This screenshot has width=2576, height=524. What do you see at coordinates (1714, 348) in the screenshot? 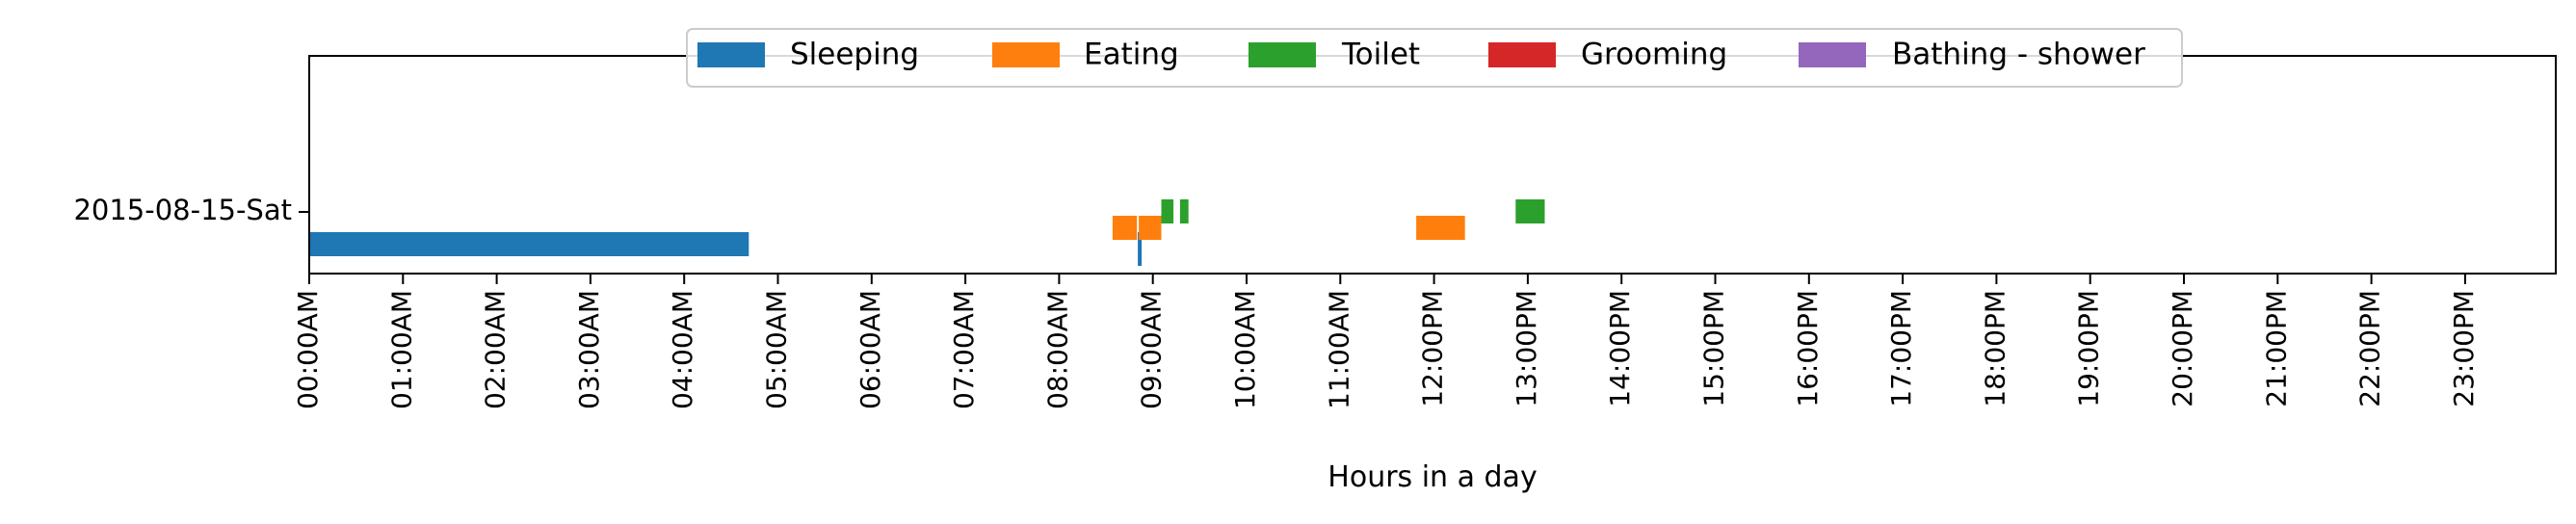
I see `x-tick-label: 15:00PM` at bounding box center [1714, 348].